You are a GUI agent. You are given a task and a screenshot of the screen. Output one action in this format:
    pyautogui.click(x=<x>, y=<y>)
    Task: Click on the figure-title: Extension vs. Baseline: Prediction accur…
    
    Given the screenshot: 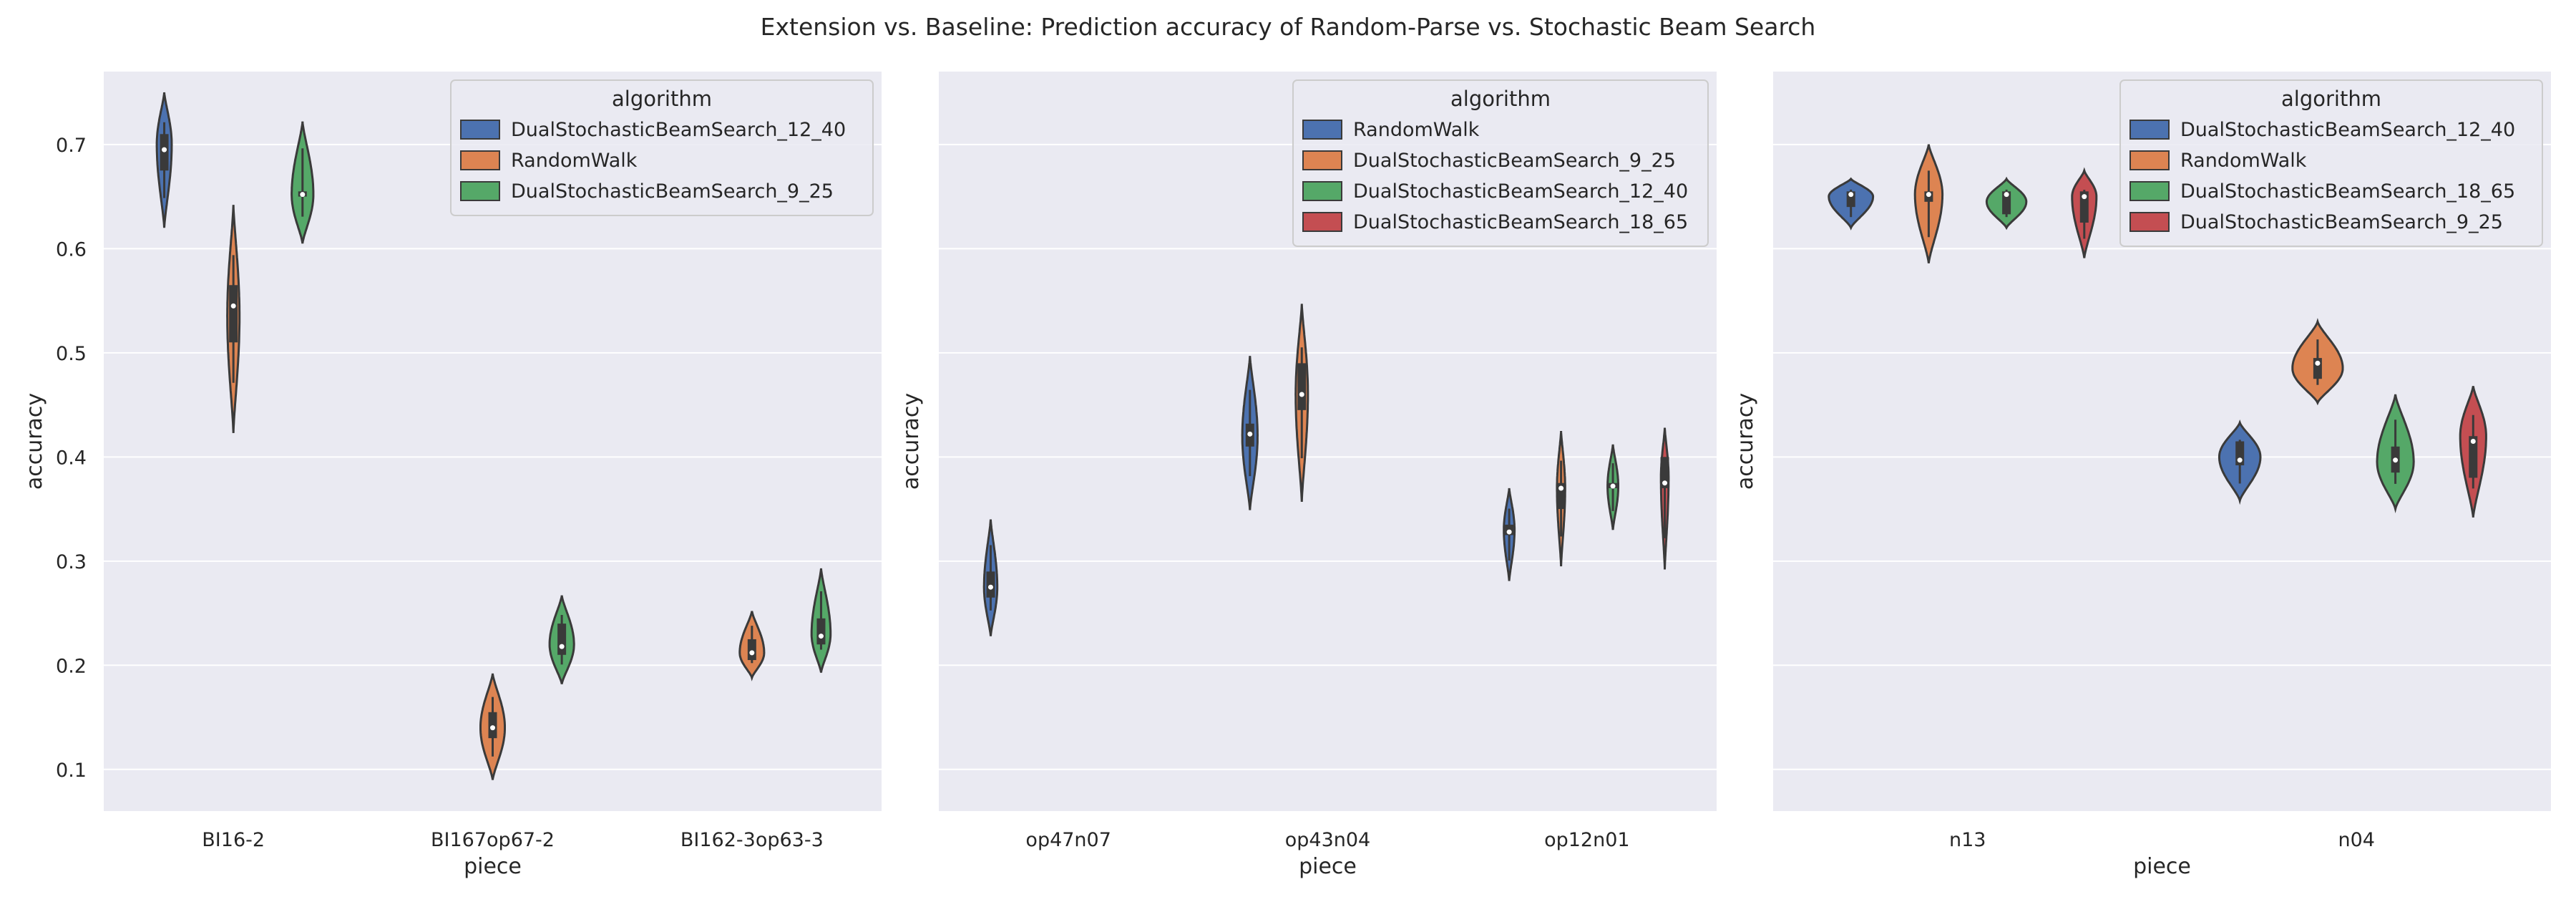 What is the action you would take?
    pyautogui.click(x=1288, y=27)
    